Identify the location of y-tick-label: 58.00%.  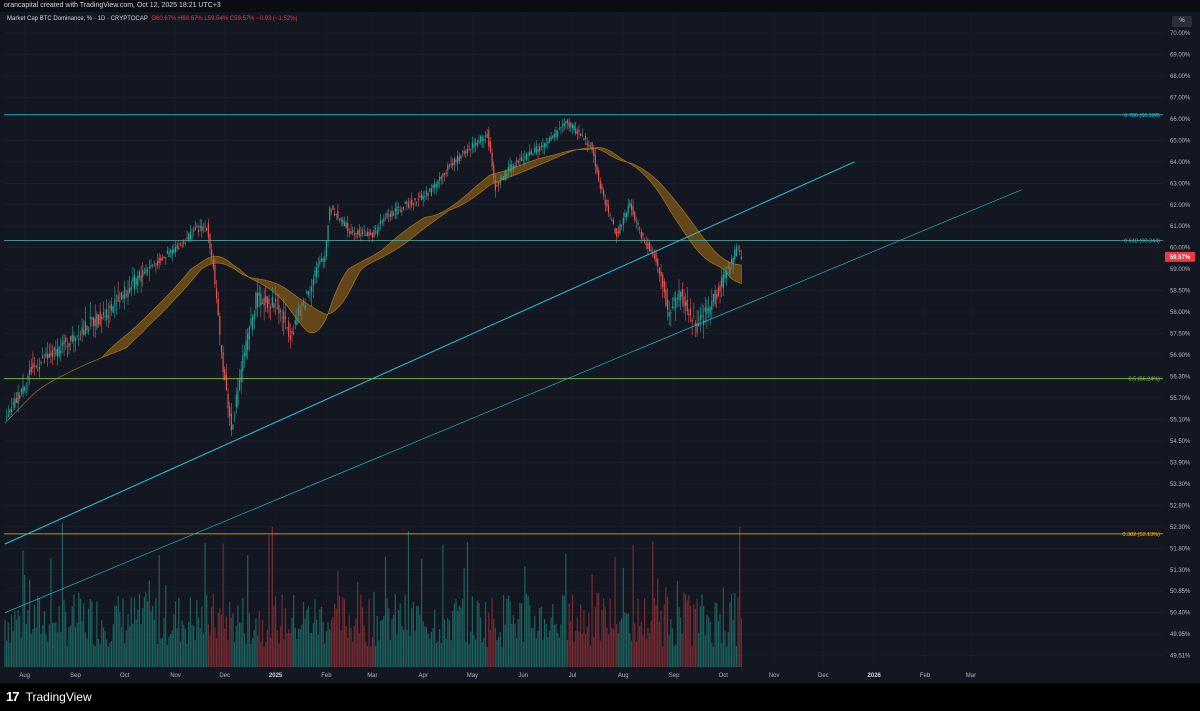
(1180, 313).